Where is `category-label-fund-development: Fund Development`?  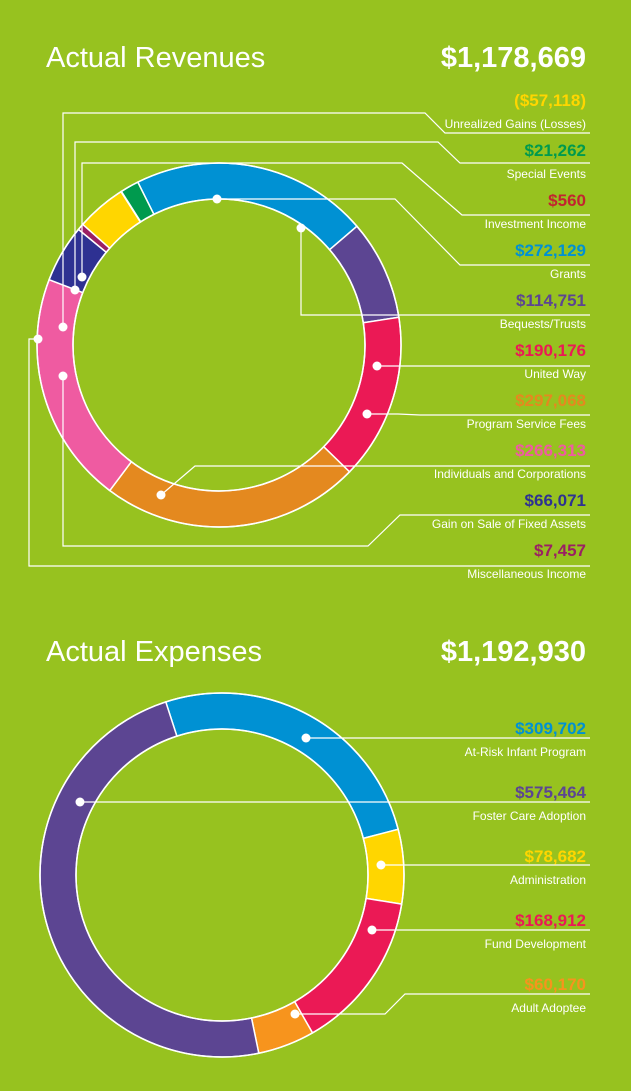 category-label-fund-development: Fund Development is located at coordinates (536, 944).